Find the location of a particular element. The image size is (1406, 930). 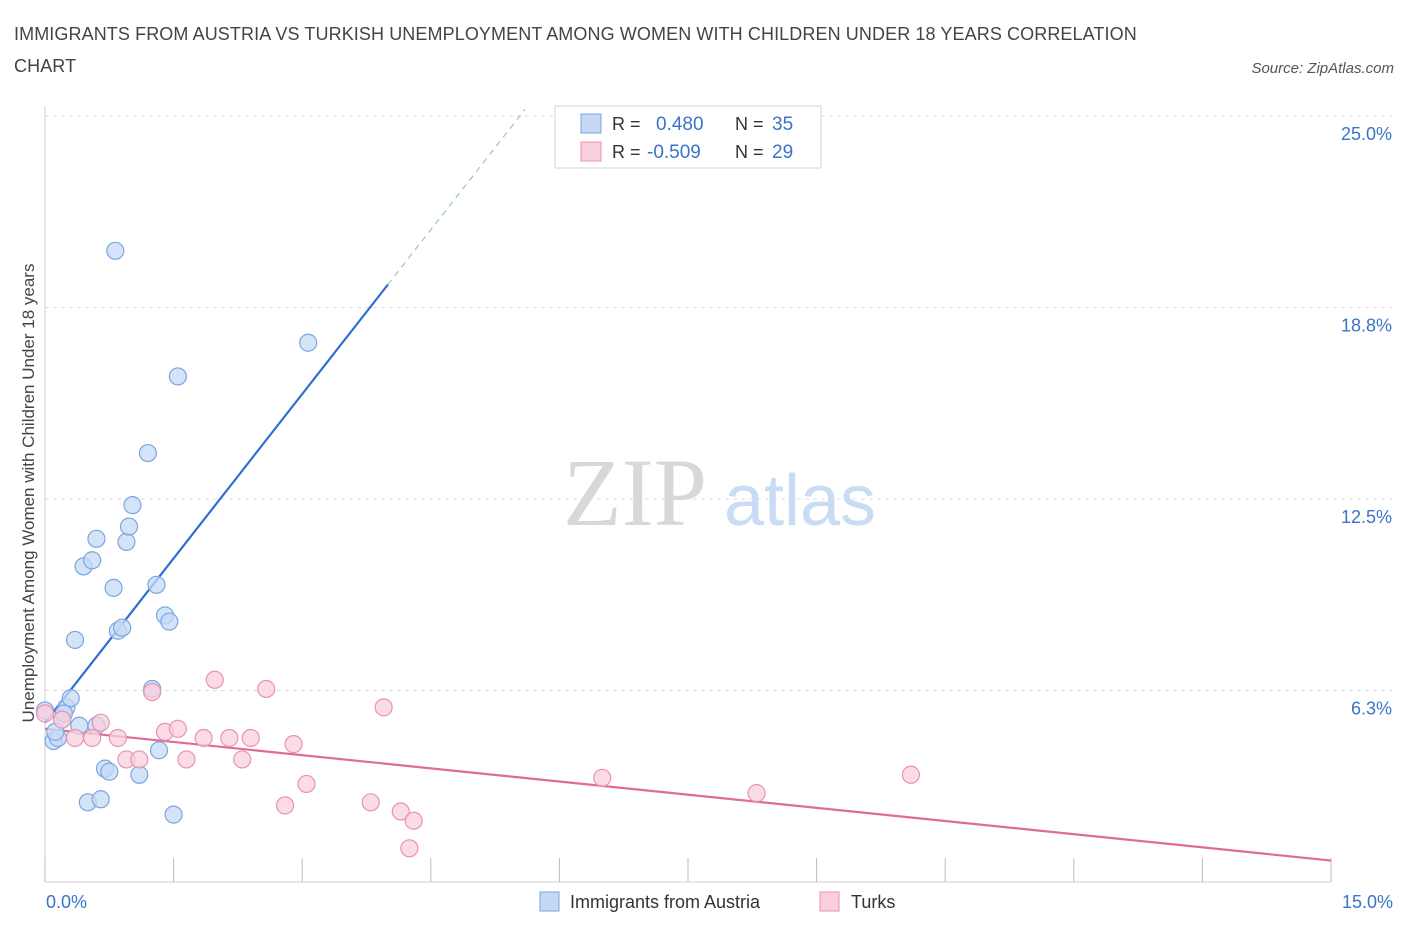

stats-n-value: 35 is located at coordinates (782, 124).